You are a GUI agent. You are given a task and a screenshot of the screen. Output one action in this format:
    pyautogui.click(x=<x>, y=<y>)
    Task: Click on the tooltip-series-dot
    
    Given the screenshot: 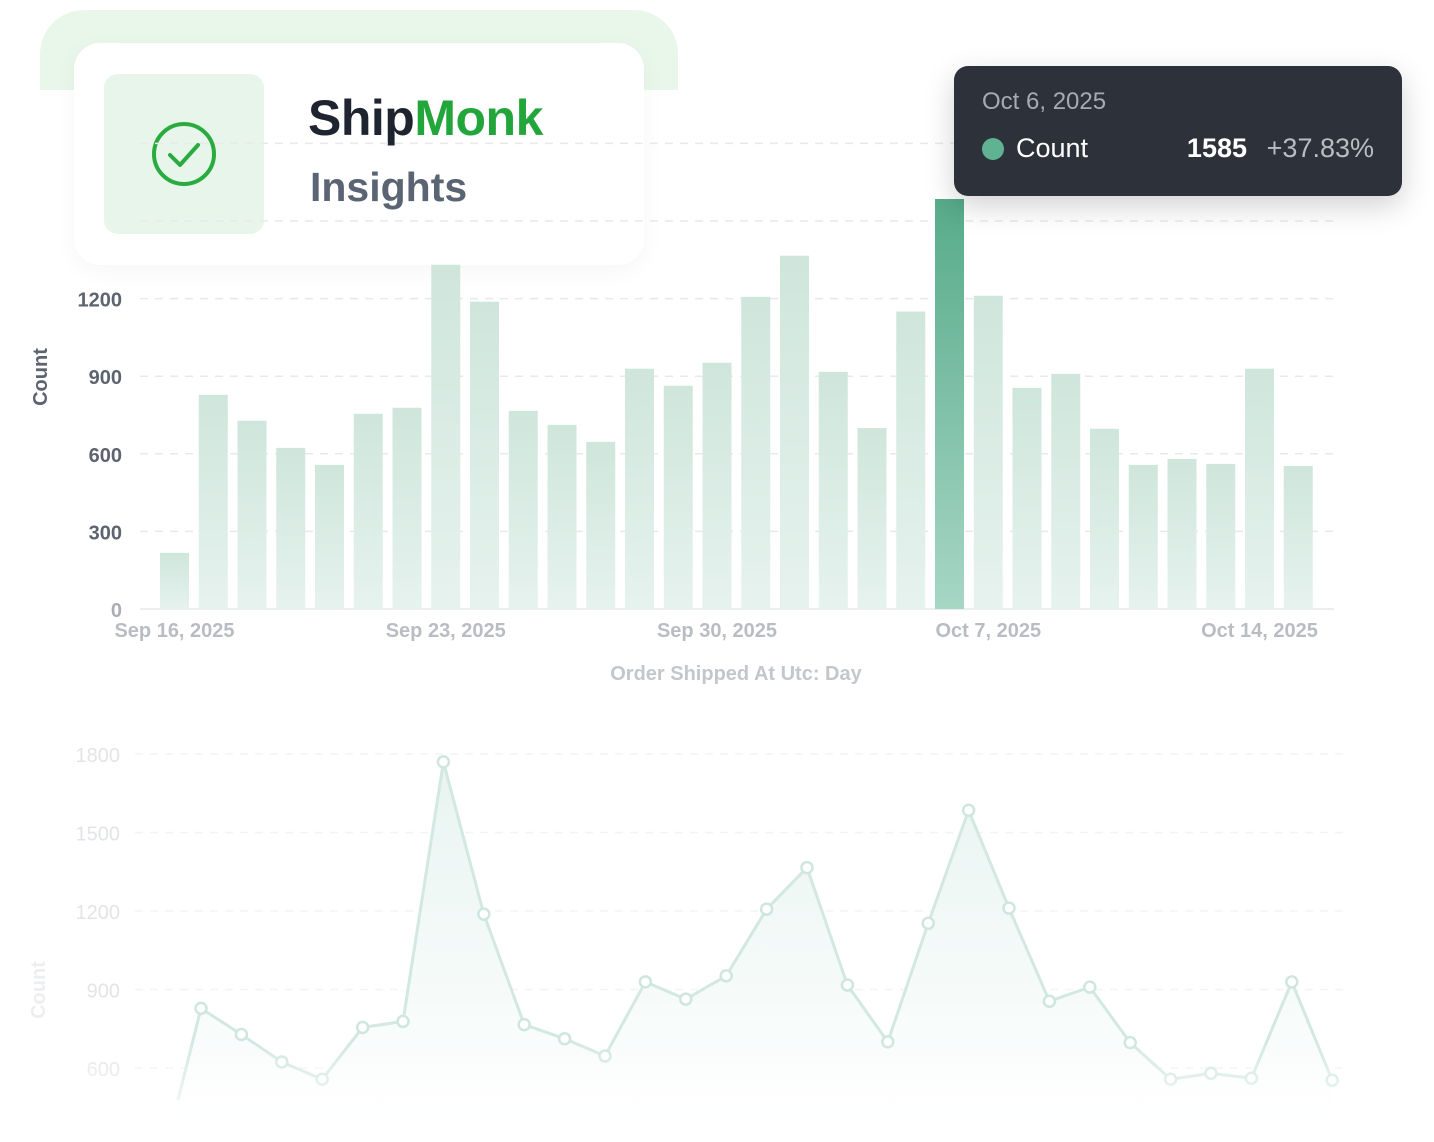 What is the action you would take?
    pyautogui.click(x=993, y=149)
    